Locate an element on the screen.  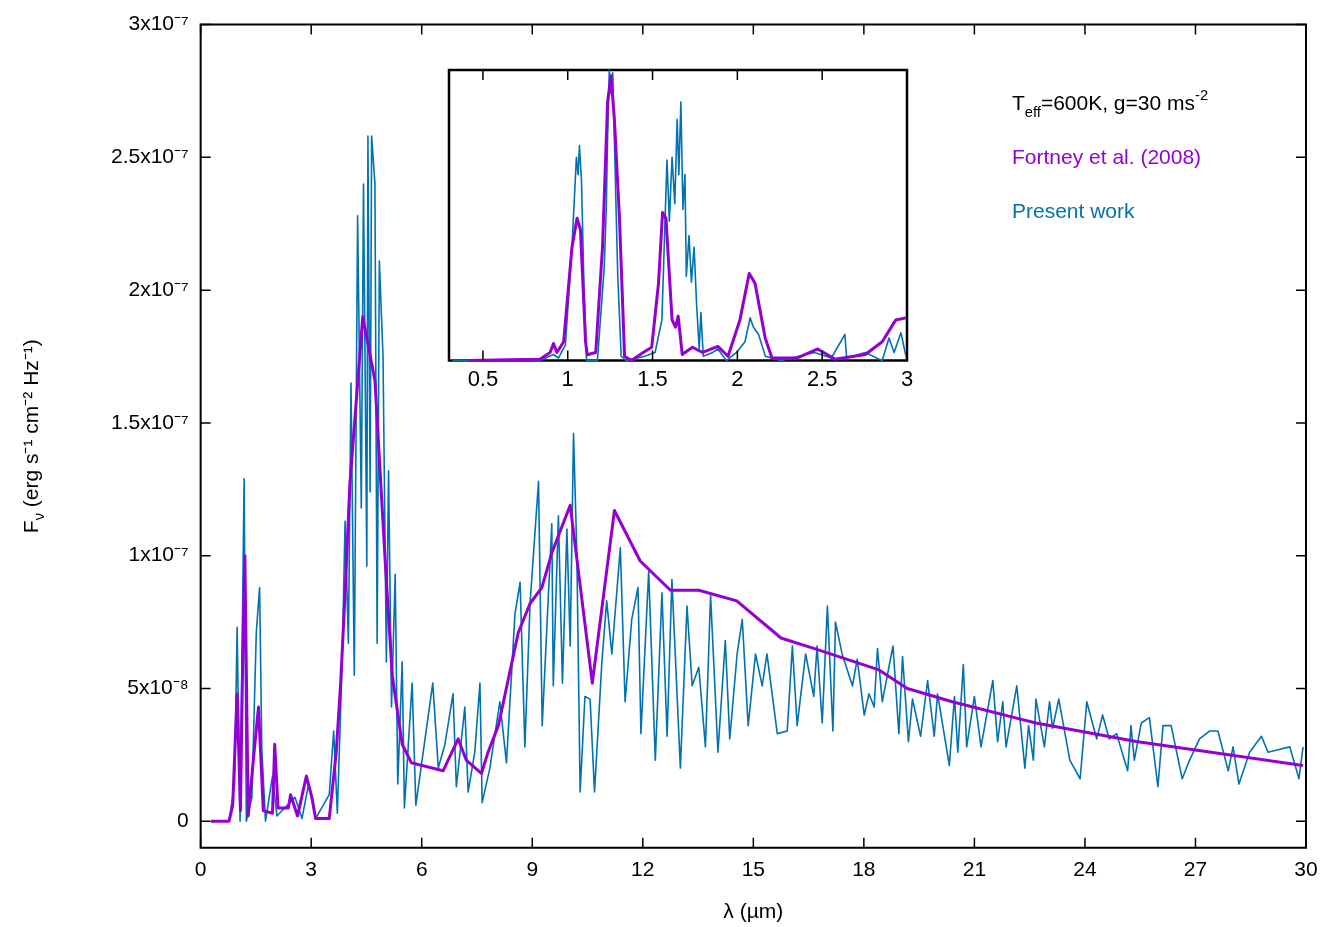
x-tick-label: 0.5 is located at coordinates (483, 378).